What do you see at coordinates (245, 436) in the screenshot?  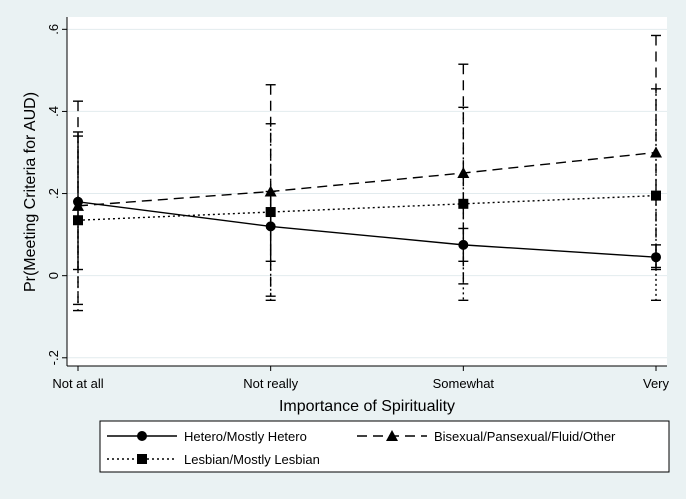 I see `legend-label-0: Hetero/Mostly Hetero` at bounding box center [245, 436].